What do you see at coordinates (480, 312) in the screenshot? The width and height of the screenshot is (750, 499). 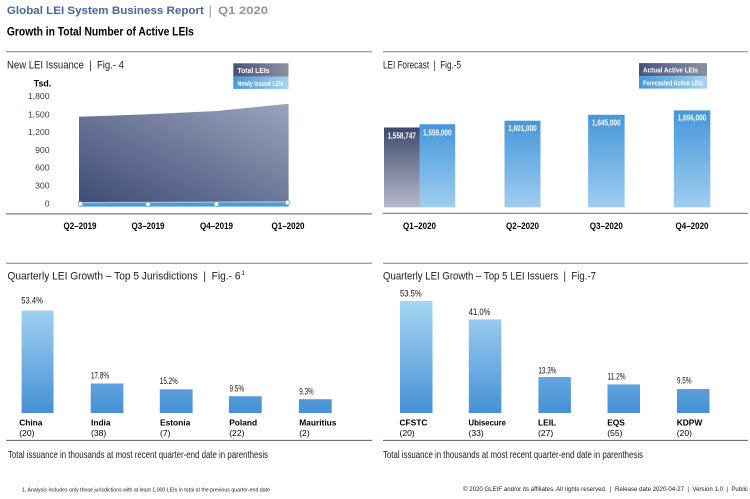 I see `svg-text: 41.0%` at bounding box center [480, 312].